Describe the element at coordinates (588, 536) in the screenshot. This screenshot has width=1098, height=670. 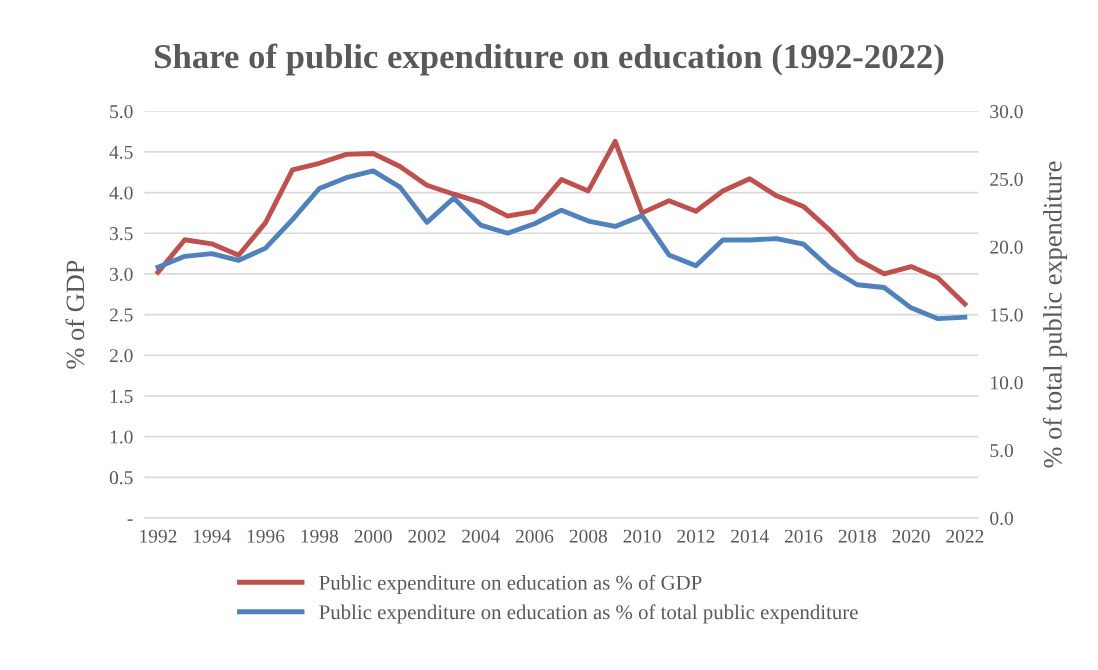
I see `x-tick-label: 2008` at that location.